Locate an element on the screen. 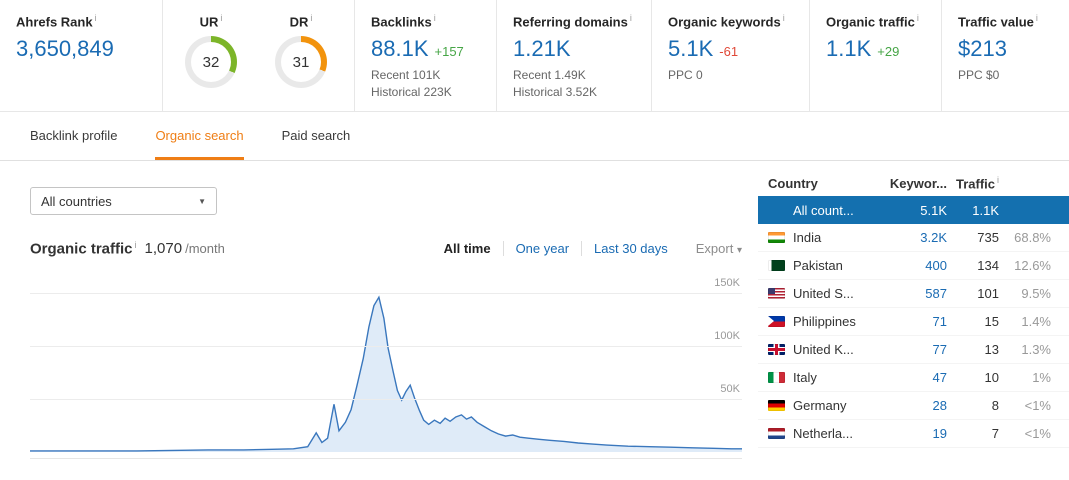 Image resolution: width=1069 pixels, height=480 pixels. metric-label: Traffic value i is located at coordinates (1005, 21).